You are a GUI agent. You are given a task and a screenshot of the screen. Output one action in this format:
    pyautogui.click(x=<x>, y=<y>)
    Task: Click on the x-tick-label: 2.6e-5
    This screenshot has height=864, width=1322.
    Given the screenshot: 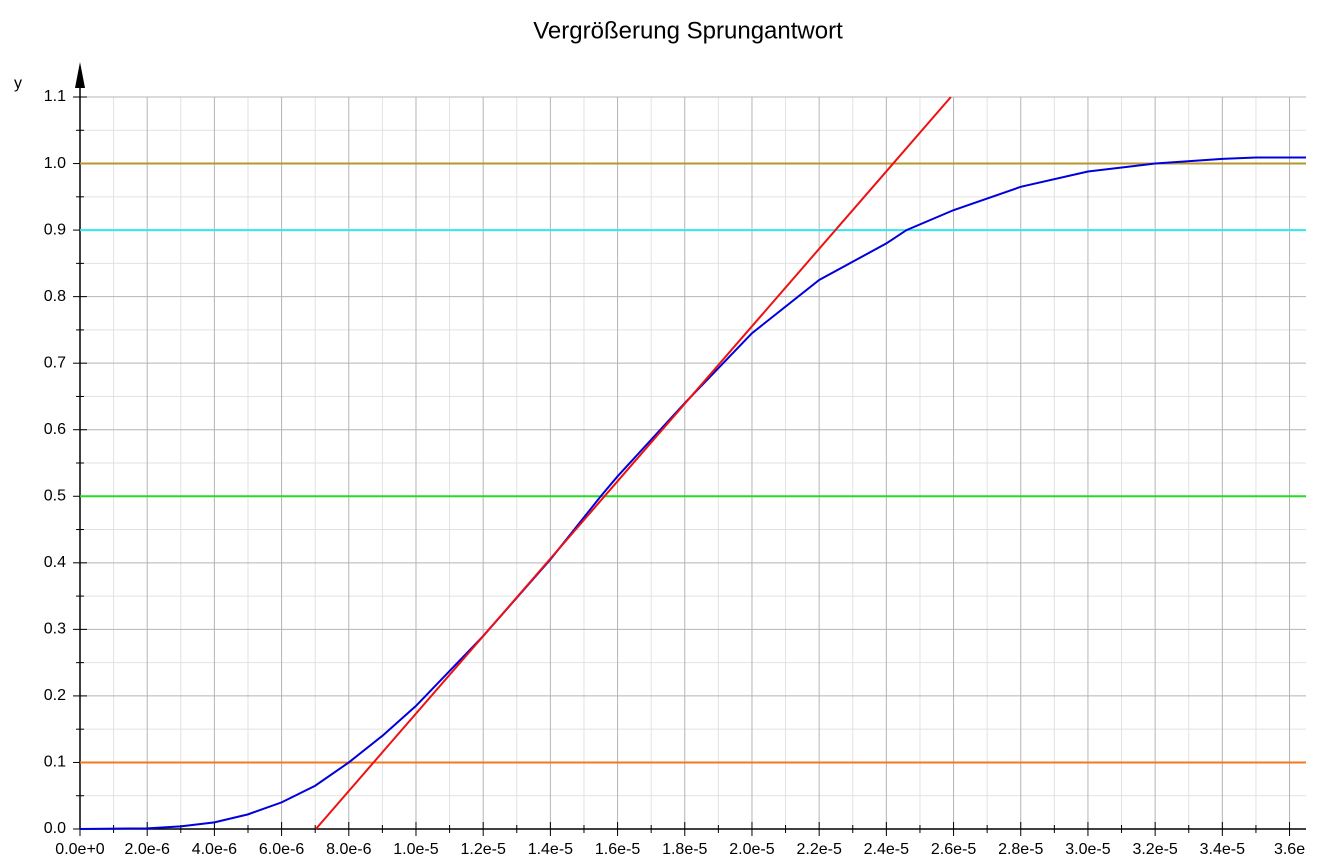 What is the action you would take?
    pyautogui.click(x=953, y=849)
    